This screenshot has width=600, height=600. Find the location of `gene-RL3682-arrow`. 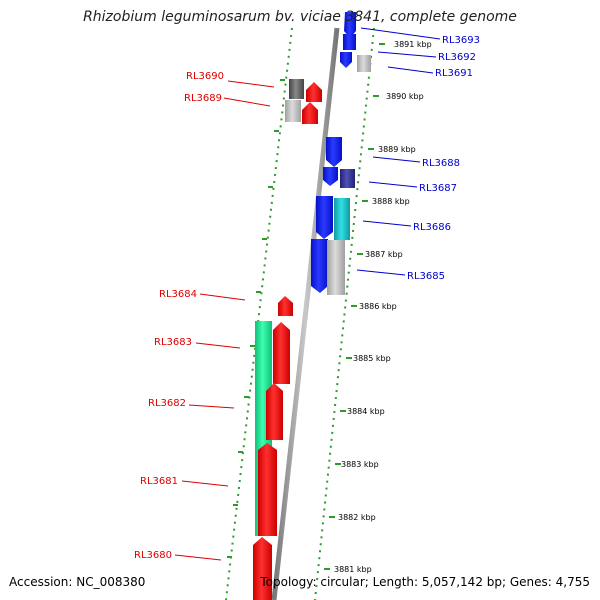

gene-RL3682-arrow is located at coordinates (274, 411).